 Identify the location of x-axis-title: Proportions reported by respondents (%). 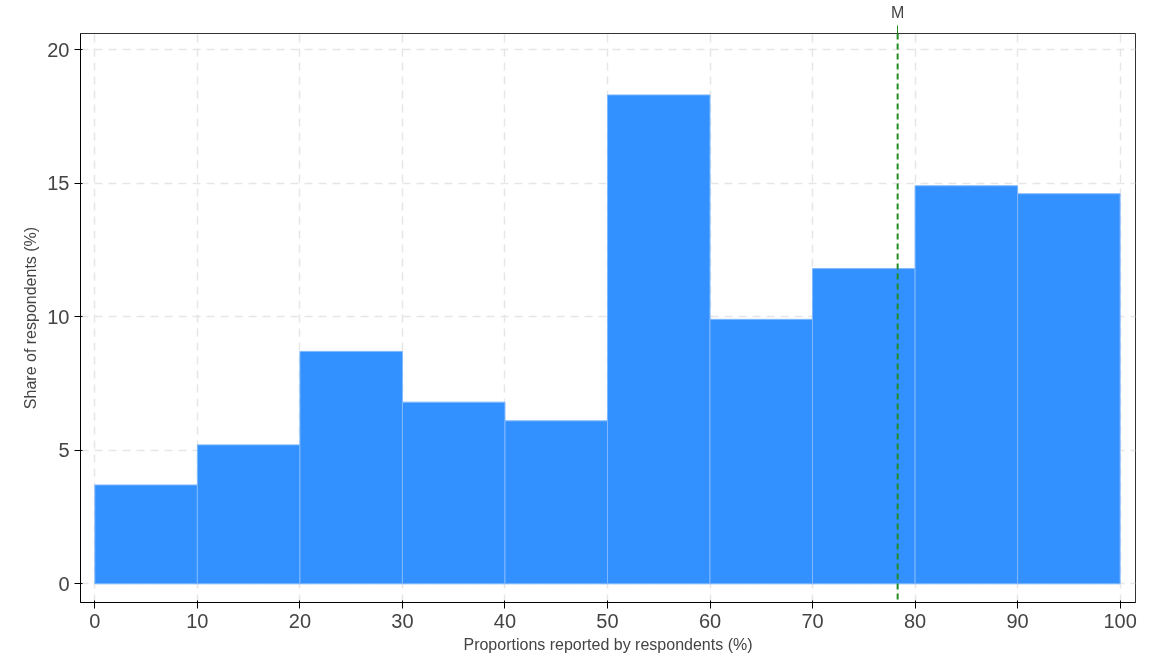
(608, 644).